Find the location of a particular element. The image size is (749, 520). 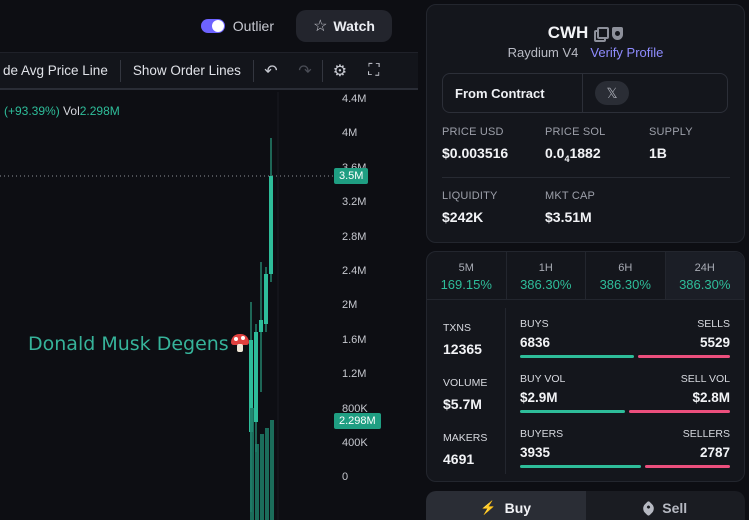

buys-sells-split: BUYS SELLS 6836 5529 is located at coordinates (625, 338).